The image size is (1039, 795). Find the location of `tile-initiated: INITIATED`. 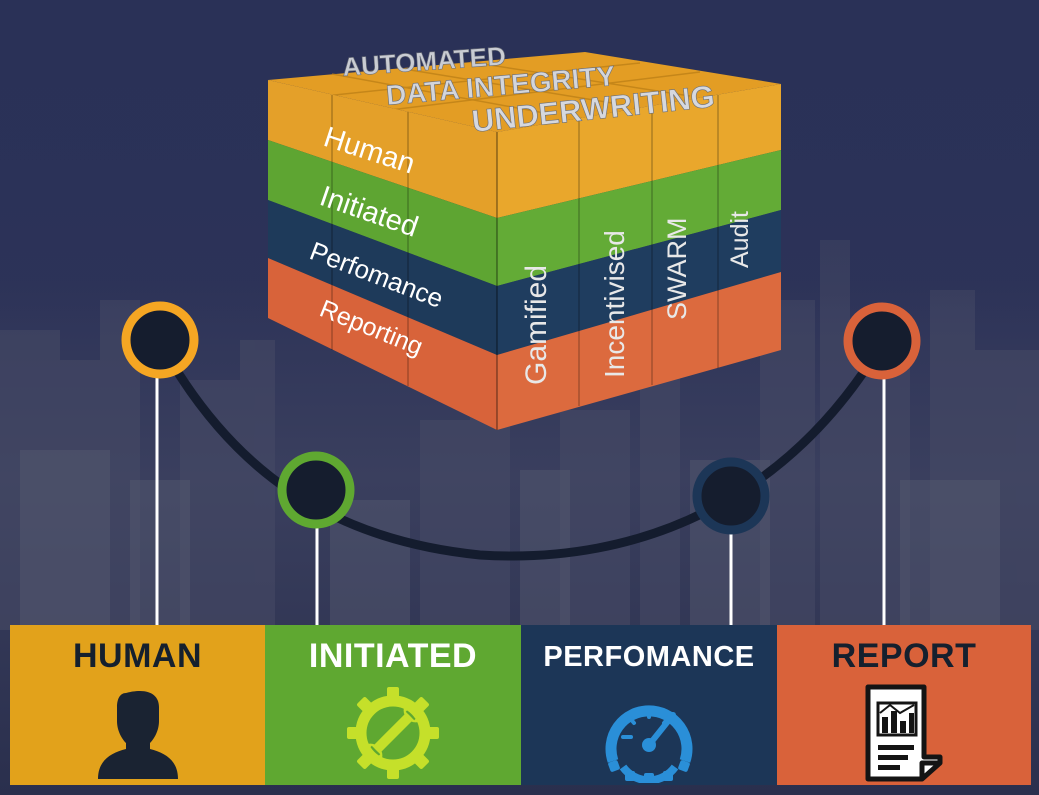

tile-initiated: INITIATED is located at coordinates (393, 705).